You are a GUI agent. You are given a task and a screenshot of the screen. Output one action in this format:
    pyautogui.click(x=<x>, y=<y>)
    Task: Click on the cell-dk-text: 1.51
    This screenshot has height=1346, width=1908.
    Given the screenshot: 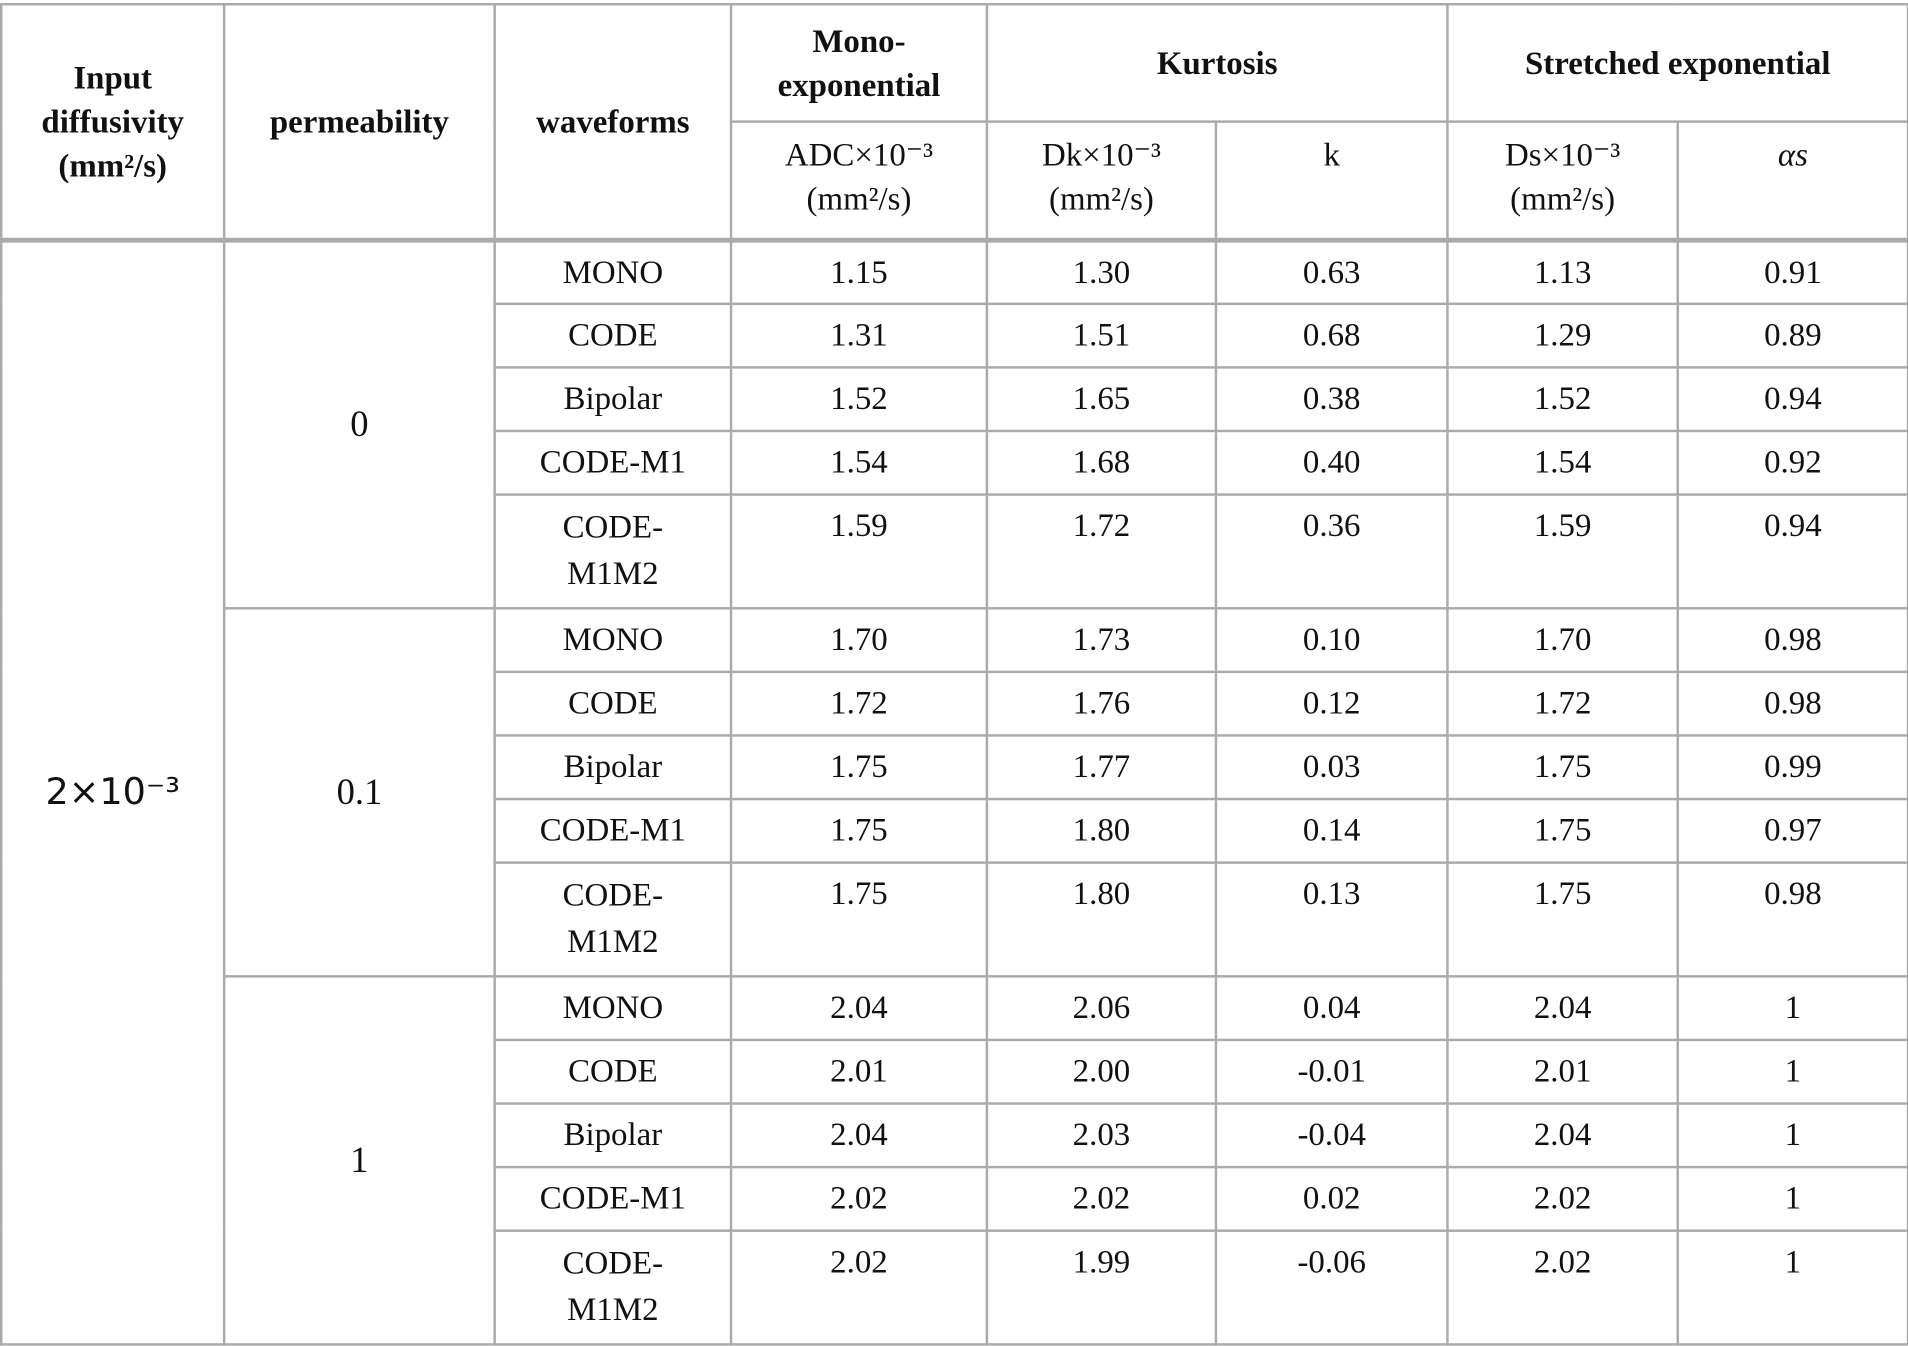 What is the action you would take?
    pyautogui.click(x=1101, y=334)
    